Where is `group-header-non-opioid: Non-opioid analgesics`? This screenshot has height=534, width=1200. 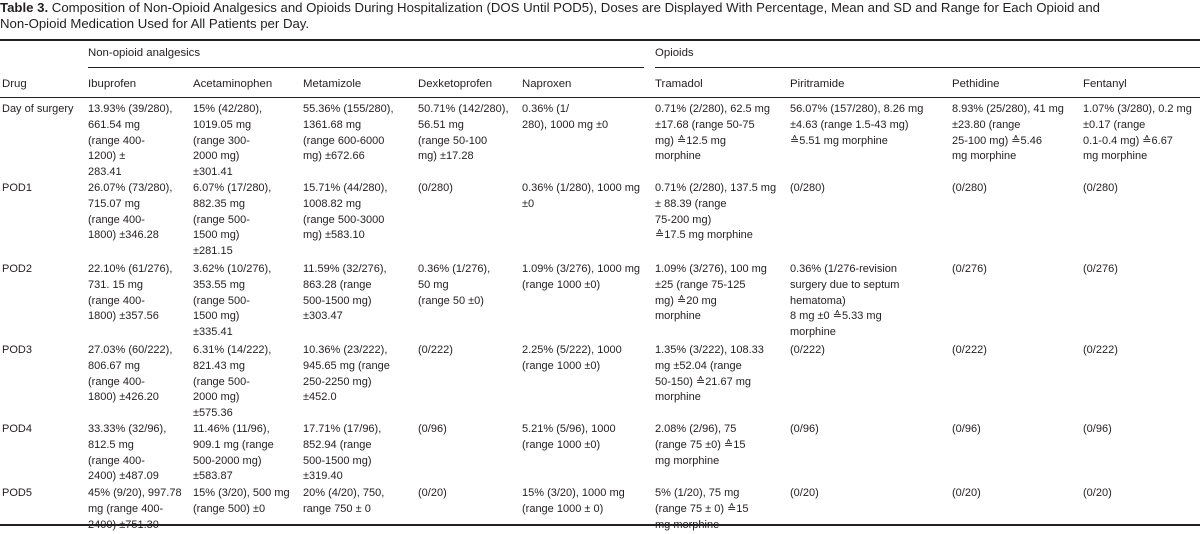 group-header-non-opioid: Non-opioid analgesics is located at coordinates (144, 53).